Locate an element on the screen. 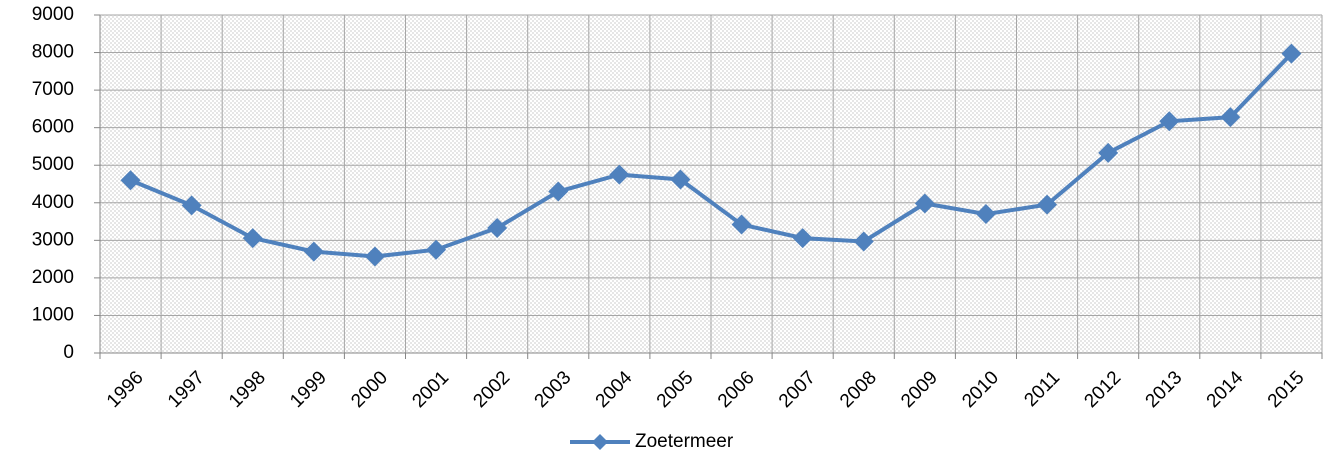 Image resolution: width=1325 pixels, height=457 pixels. x-tick-label: 2011 is located at coordinates (1042, 389).